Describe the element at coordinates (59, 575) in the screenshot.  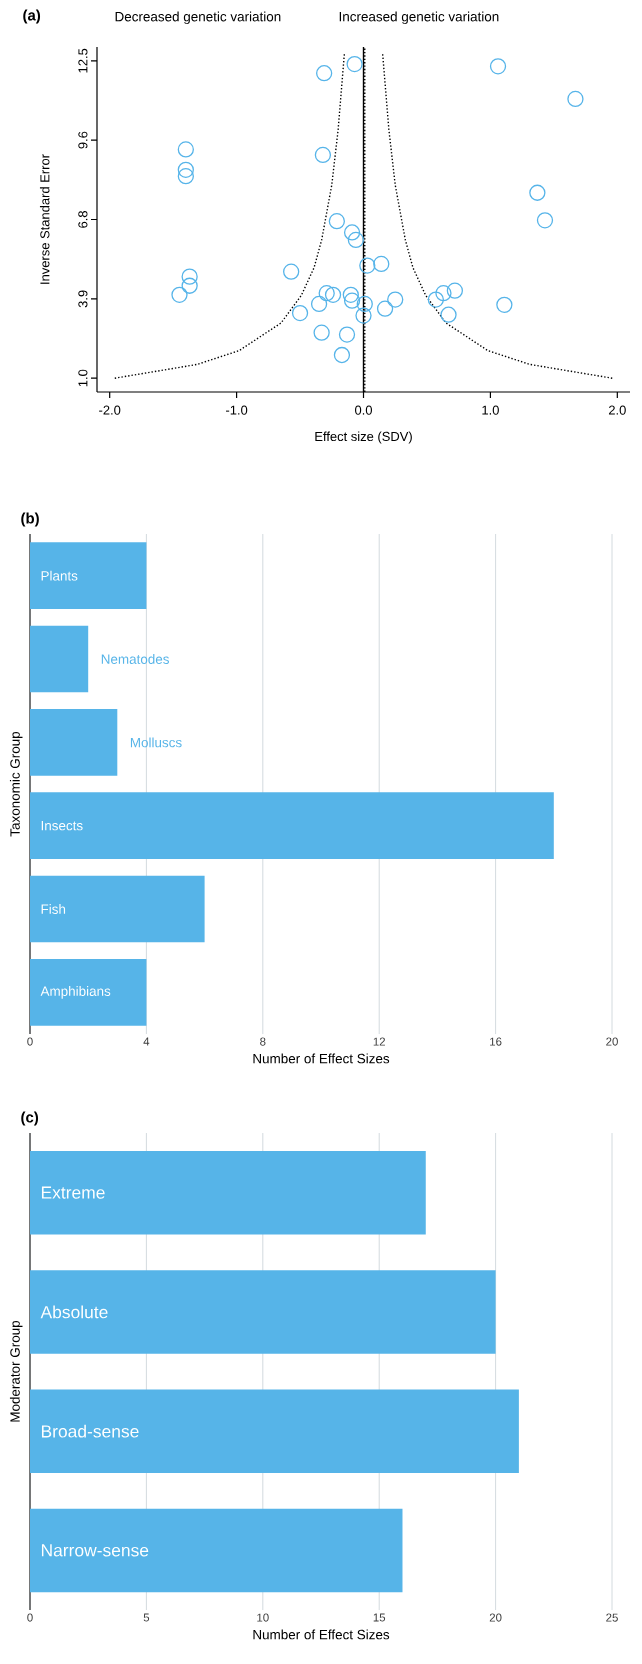
I see `y-tick-label: Plants` at that location.